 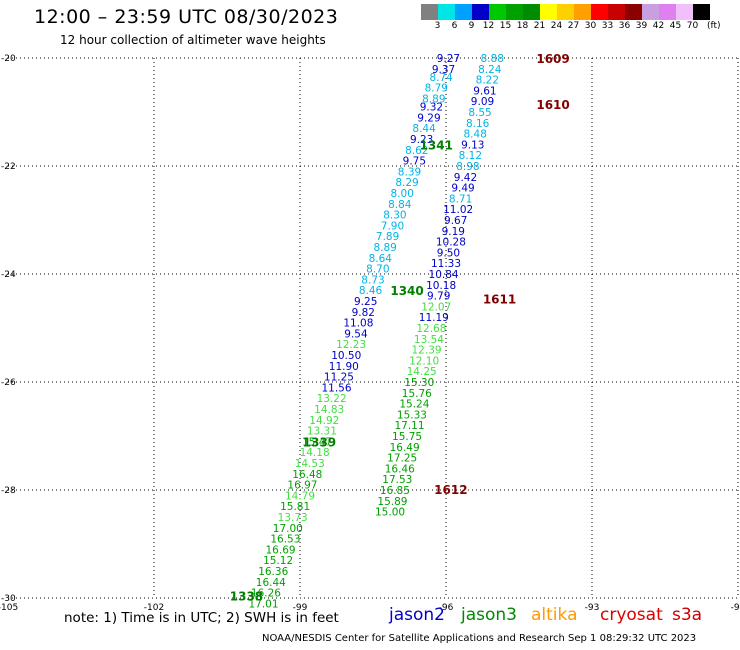 What do you see at coordinates (300, 608) in the screenshot?
I see `x-tick-label: -99` at bounding box center [300, 608].